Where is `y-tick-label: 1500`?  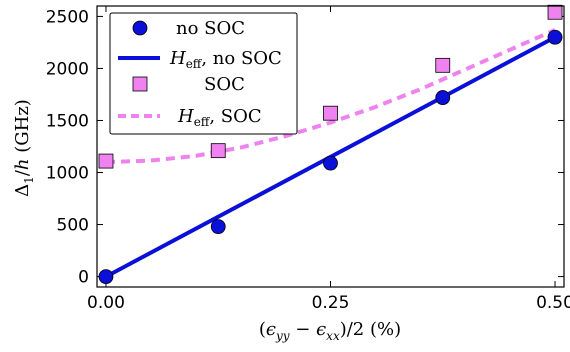 y-tick-label: 1500 is located at coordinates (67, 121).